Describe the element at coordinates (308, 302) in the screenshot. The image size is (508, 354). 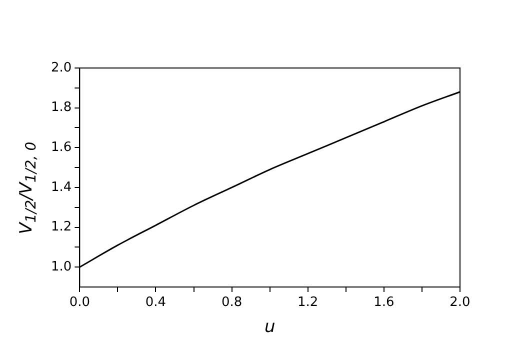
I see `x-tick-label: 1.2` at that location.